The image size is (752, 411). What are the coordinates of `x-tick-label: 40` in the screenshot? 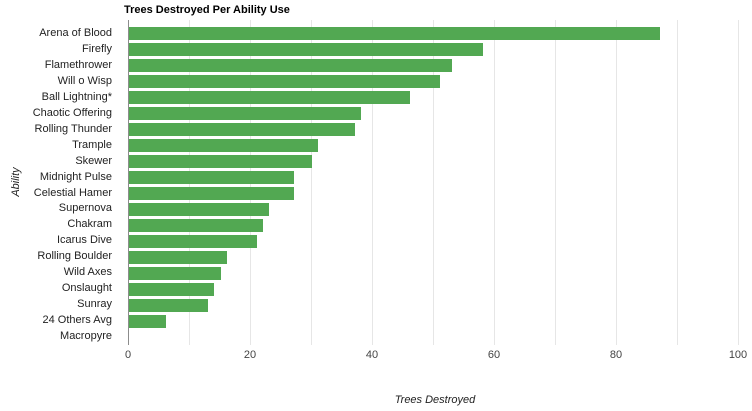 It's located at (372, 355).